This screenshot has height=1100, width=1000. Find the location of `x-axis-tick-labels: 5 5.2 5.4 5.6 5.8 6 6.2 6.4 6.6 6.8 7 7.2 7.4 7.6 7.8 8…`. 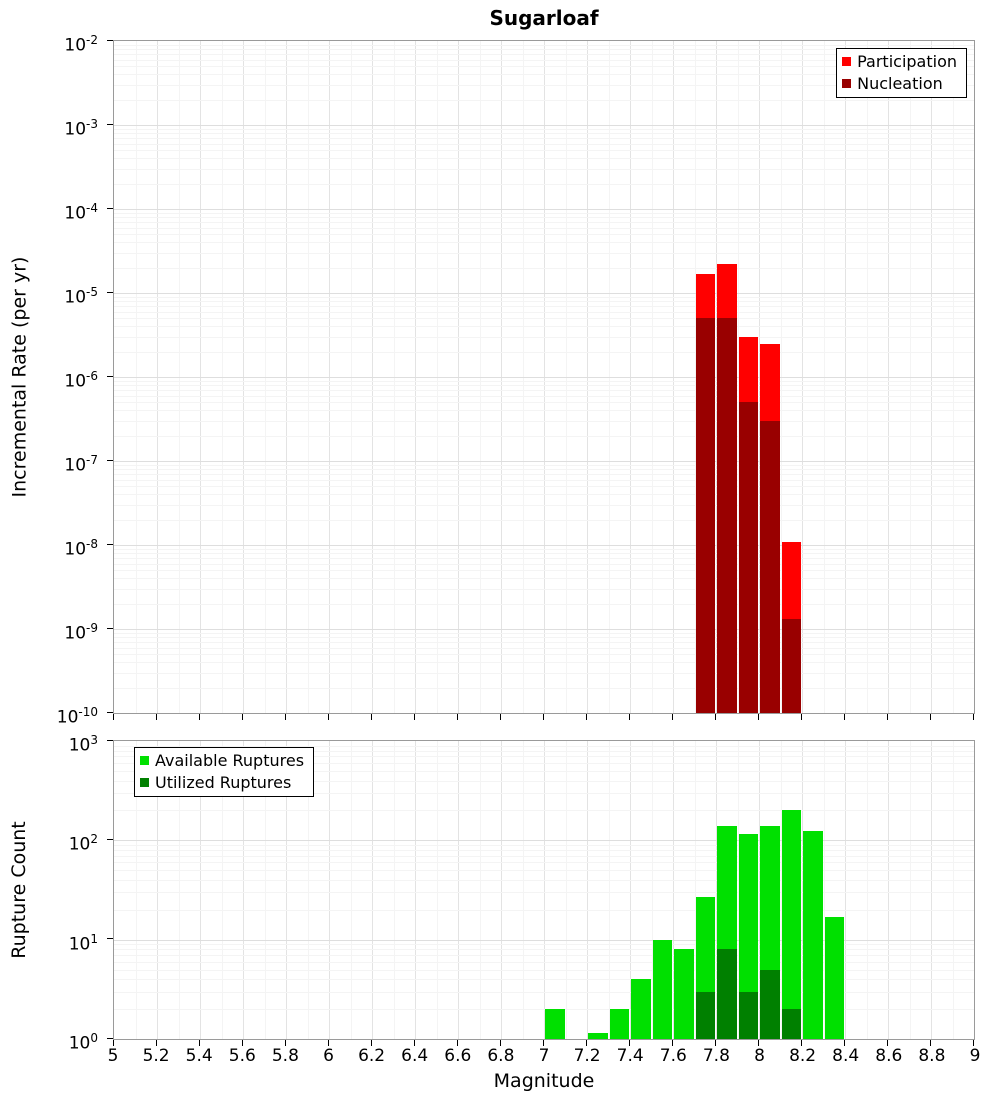

x-axis-tick-labels: 5 5.2 5.4 5.6 5.8 6 6.2 6.4 6.6 6.8 7 7.2 7.4 7.6 7.8 8… is located at coordinates (500, 1057).